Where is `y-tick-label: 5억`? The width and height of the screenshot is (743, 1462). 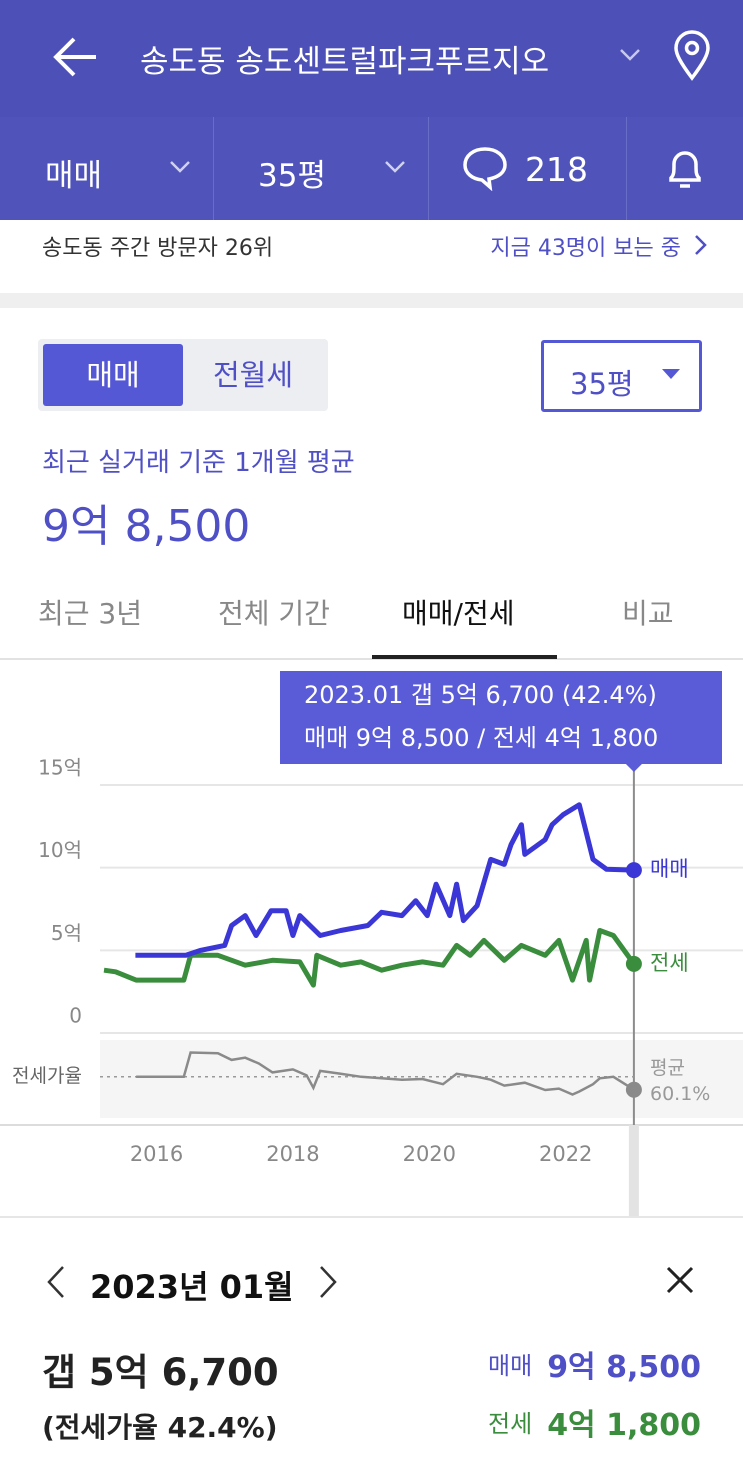
y-tick-label: 5억 is located at coordinates (66, 933).